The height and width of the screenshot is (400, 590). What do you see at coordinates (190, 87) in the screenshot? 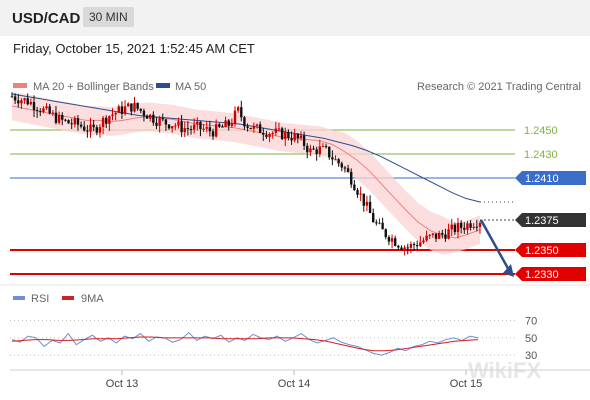
I see `ma50-legend-label: MA 50` at bounding box center [190, 87].